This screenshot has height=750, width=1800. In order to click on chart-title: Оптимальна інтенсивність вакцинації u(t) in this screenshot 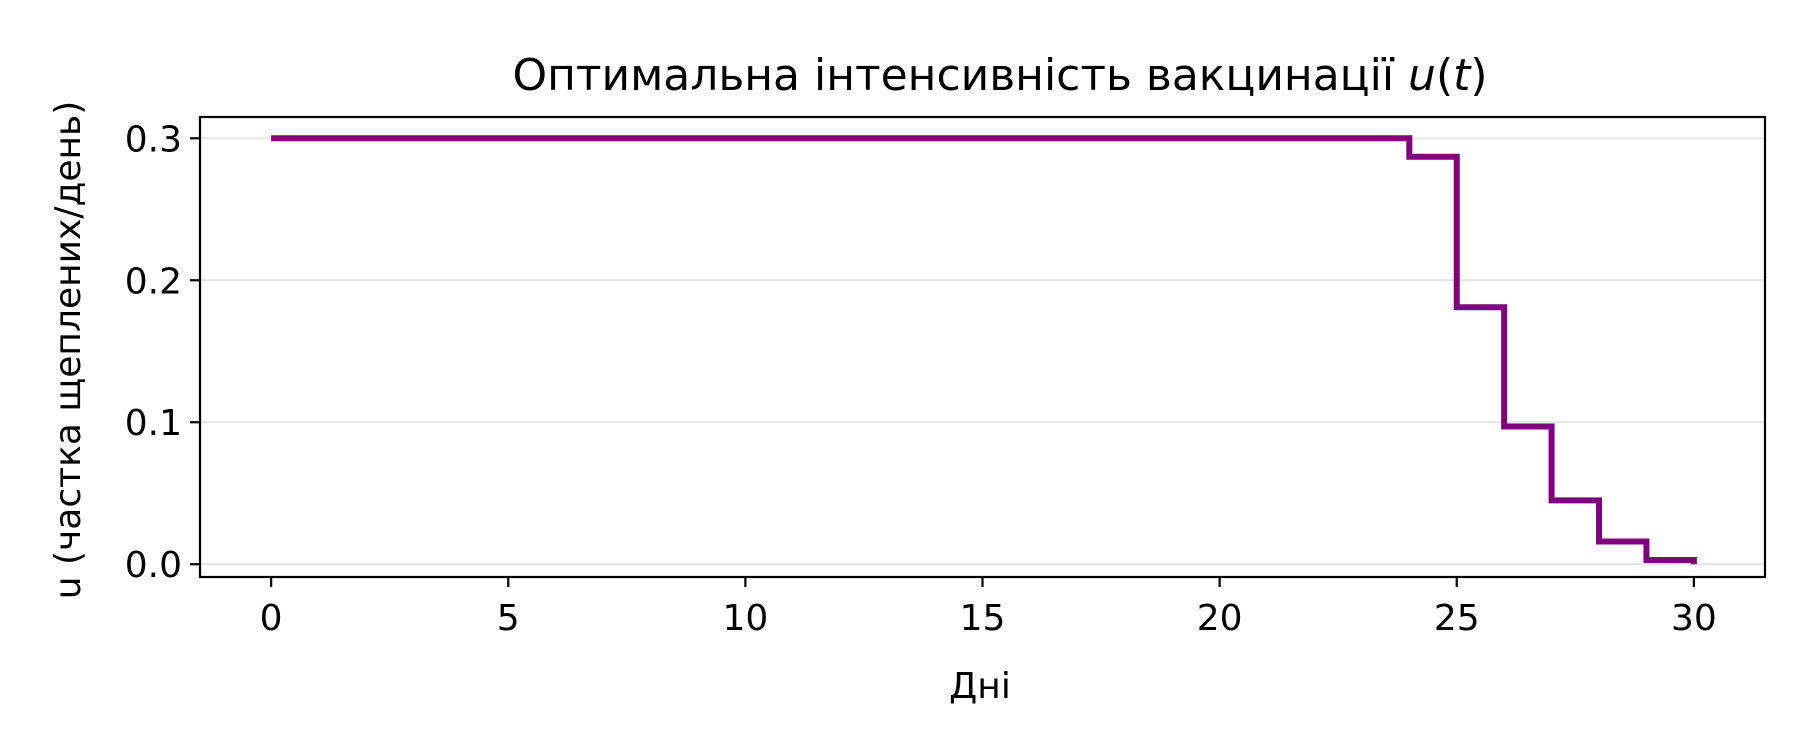, I will do `click(999, 75)`.